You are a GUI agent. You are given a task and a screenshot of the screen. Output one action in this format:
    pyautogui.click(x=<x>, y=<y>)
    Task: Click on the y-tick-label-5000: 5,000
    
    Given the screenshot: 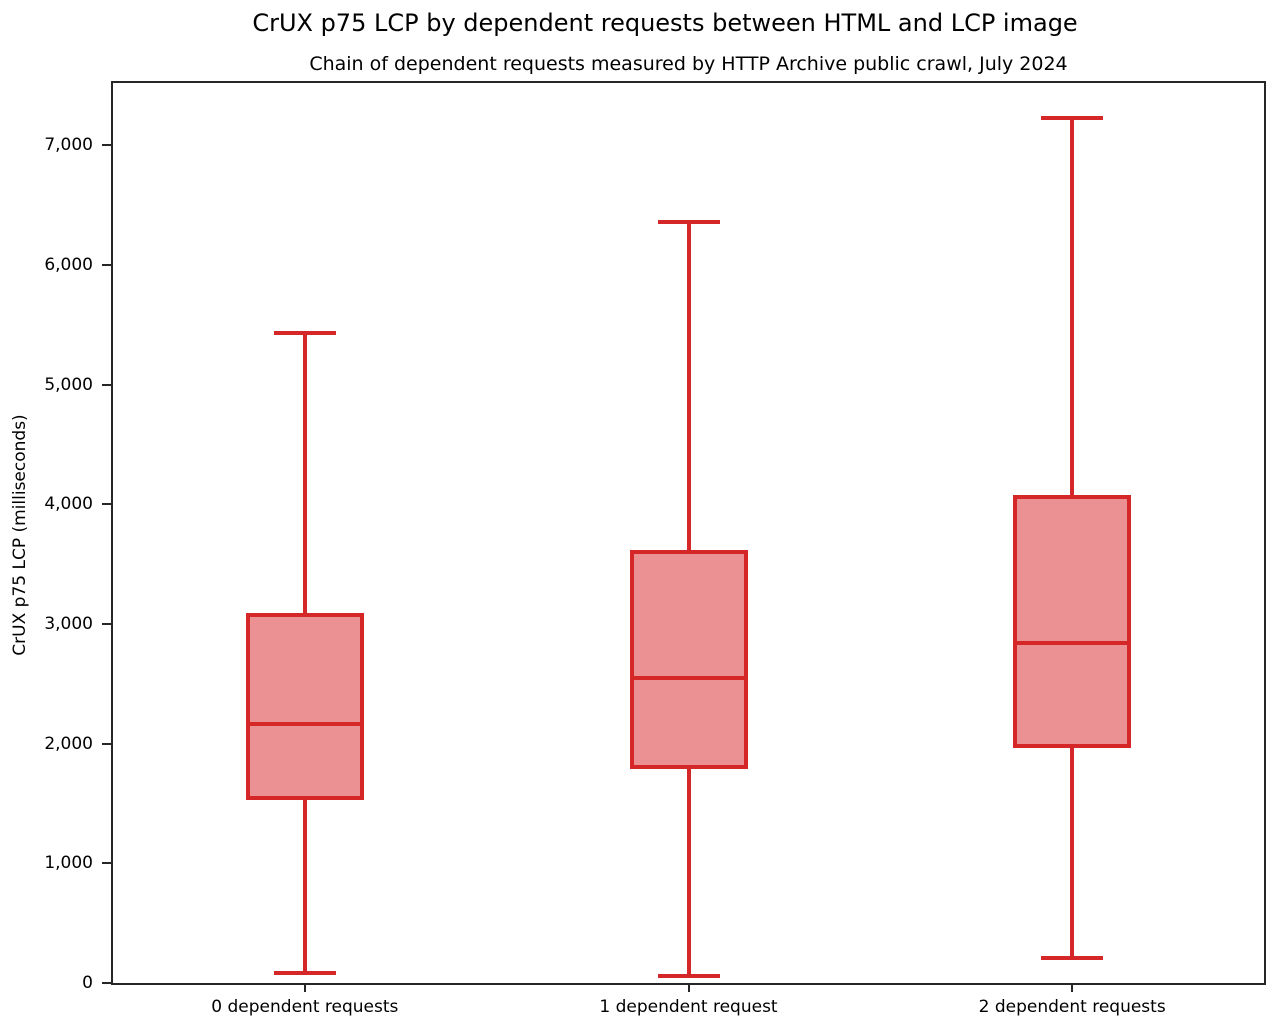 What is the action you would take?
    pyautogui.click(x=68, y=384)
    